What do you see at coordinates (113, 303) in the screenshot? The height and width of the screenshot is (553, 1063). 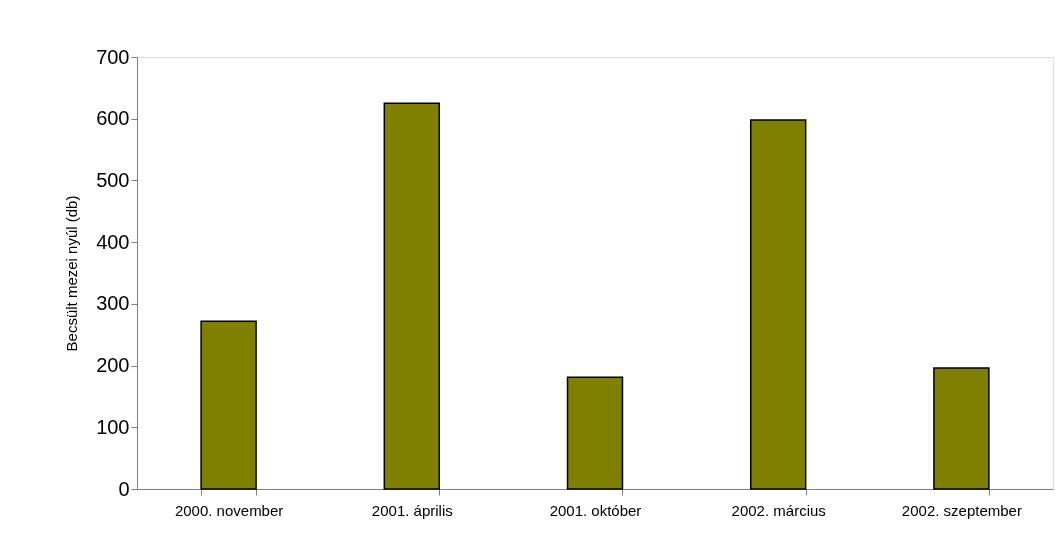 I see `y-tick-label: 300` at bounding box center [113, 303].